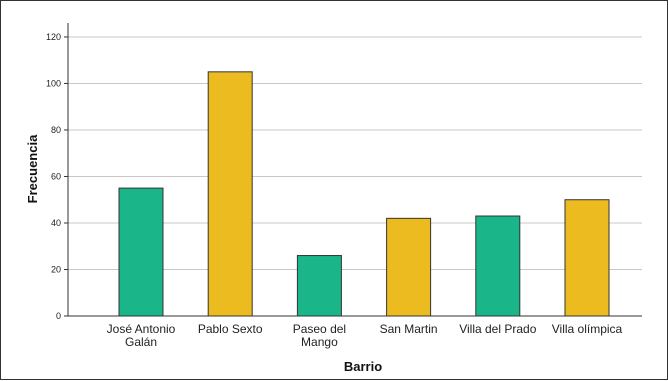 The width and height of the screenshot is (668, 381). I want to click on x-axis-title: Barrio, so click(363, 366).